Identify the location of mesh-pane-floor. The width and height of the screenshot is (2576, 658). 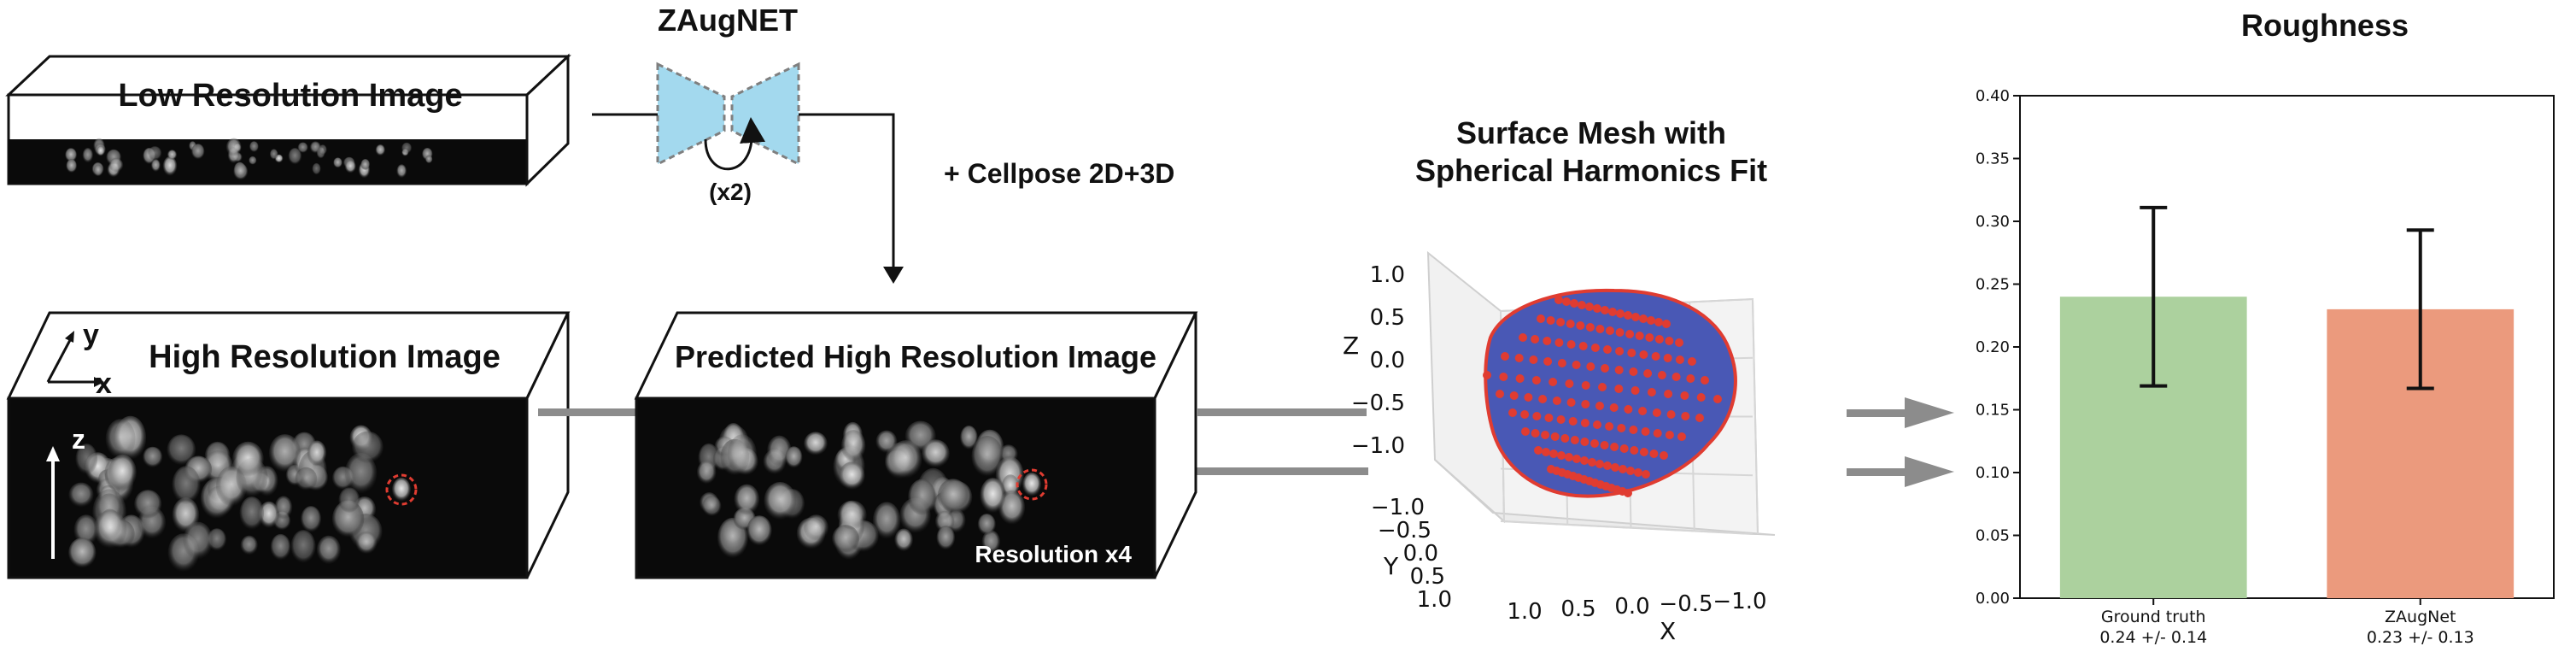
(1605, 497).